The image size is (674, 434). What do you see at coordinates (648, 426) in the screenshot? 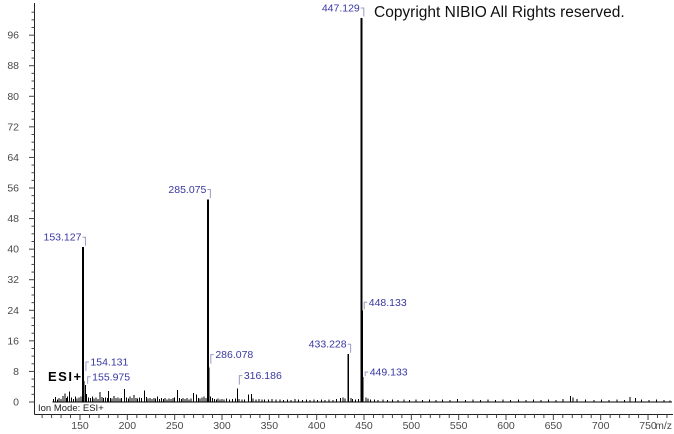
I see `x-tick-label: 750` at bounding box center [648, 426].